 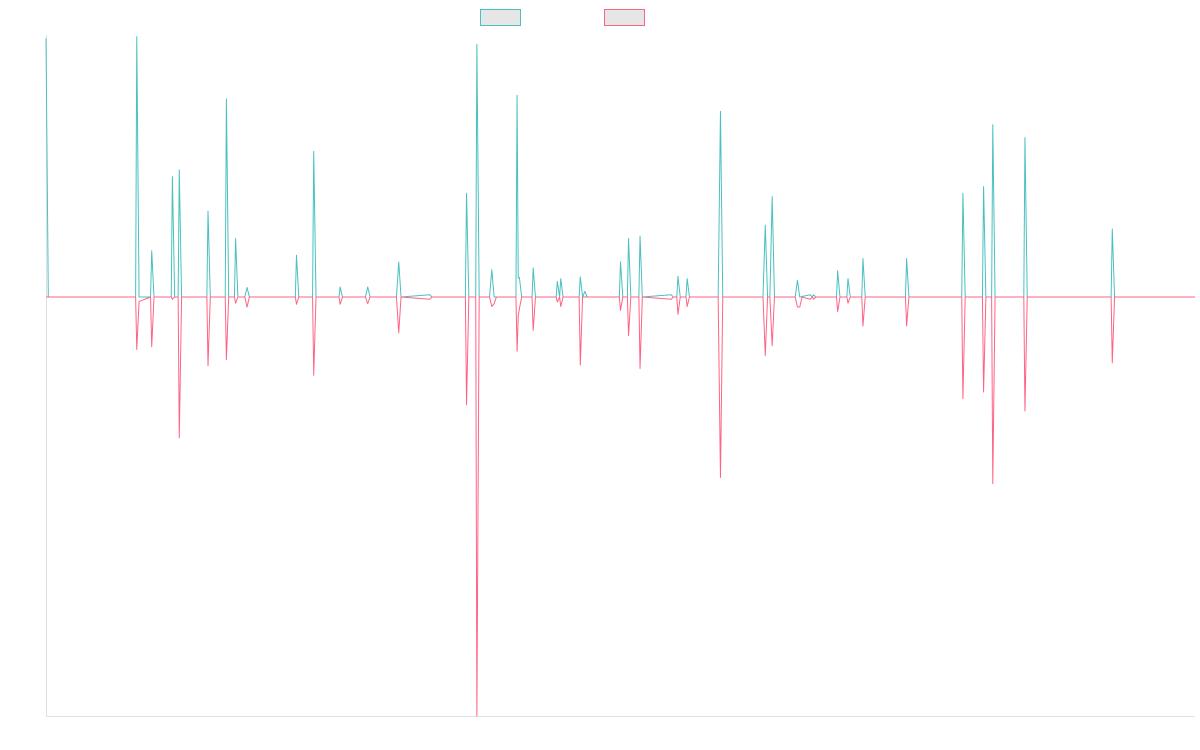 I want to click on legend-swatch-series-b, so click(x=624, y=17).